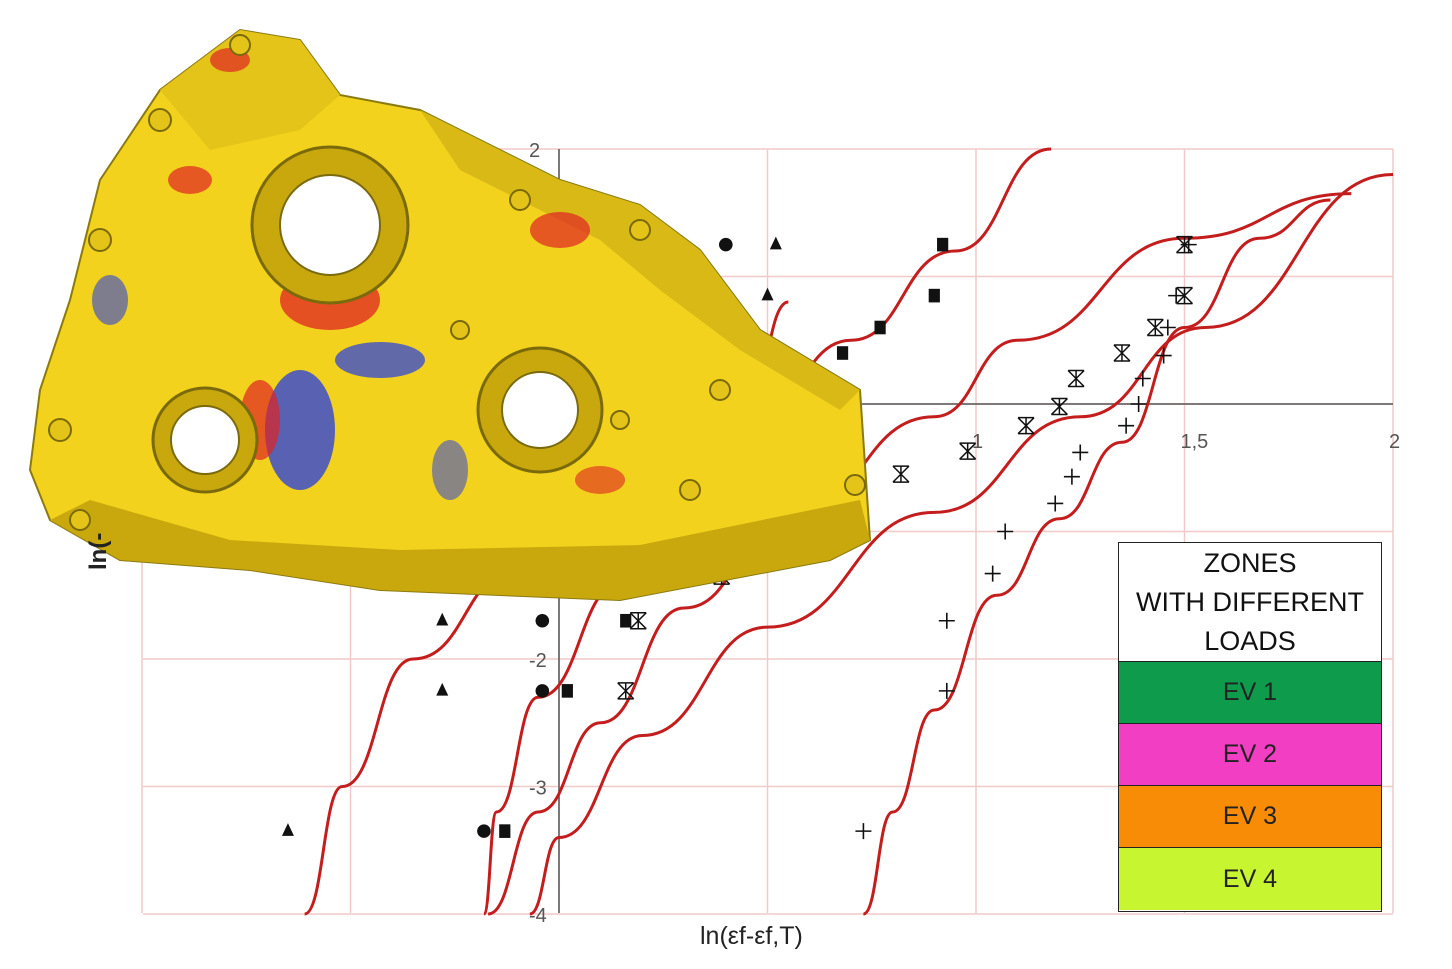 Image resolution: width=1452 pixels, height=969 pixels. What do you see at coordinates (751, 936) in the screenshot?
I see `x-axis-label: ln(εf-εf,T)` at bounding box center [751, 936].